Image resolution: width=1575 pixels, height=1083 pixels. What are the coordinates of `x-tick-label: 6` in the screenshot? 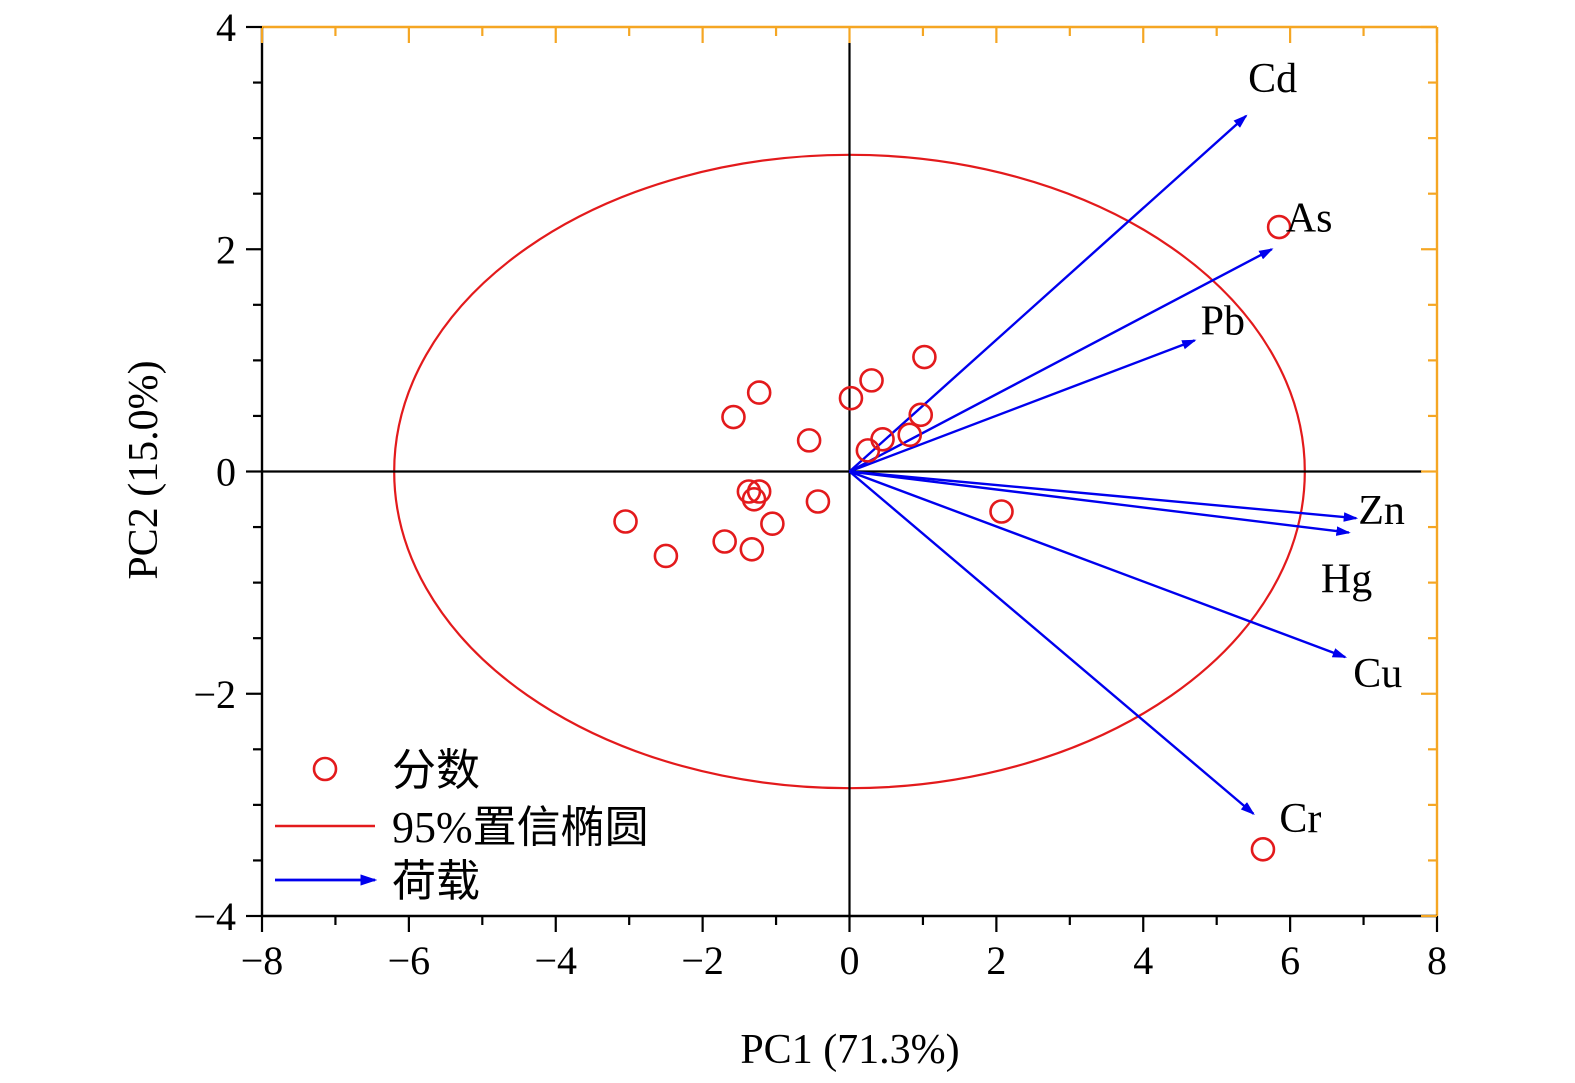 It's located at (1290, 960).